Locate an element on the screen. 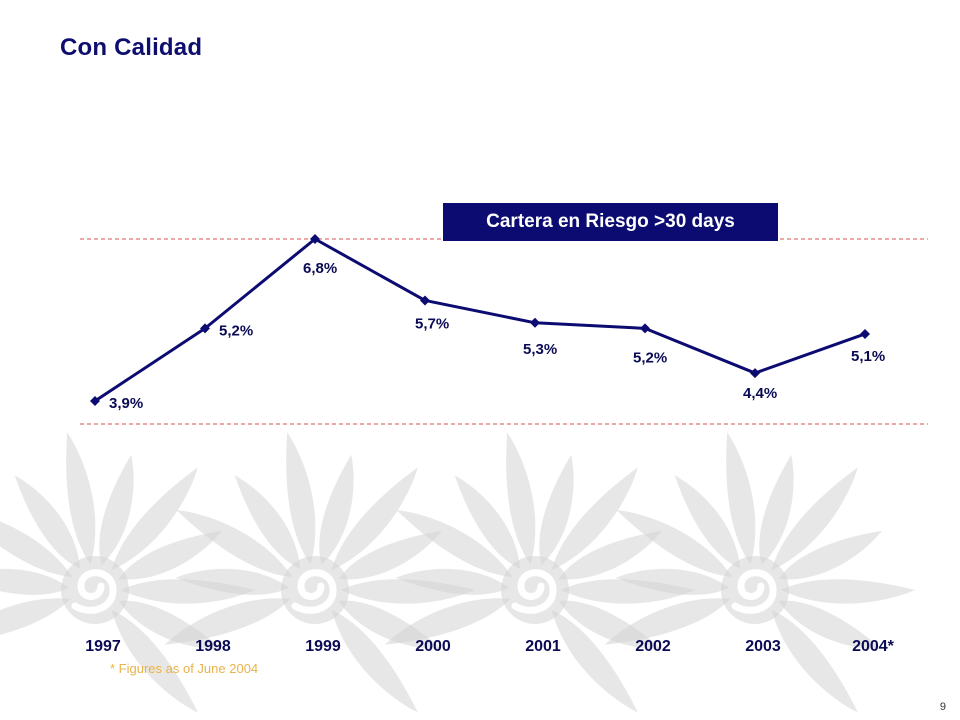 This screenshot has width=960, height=720. x-tick-1998: 1998 is located at coordinates (213, 646).